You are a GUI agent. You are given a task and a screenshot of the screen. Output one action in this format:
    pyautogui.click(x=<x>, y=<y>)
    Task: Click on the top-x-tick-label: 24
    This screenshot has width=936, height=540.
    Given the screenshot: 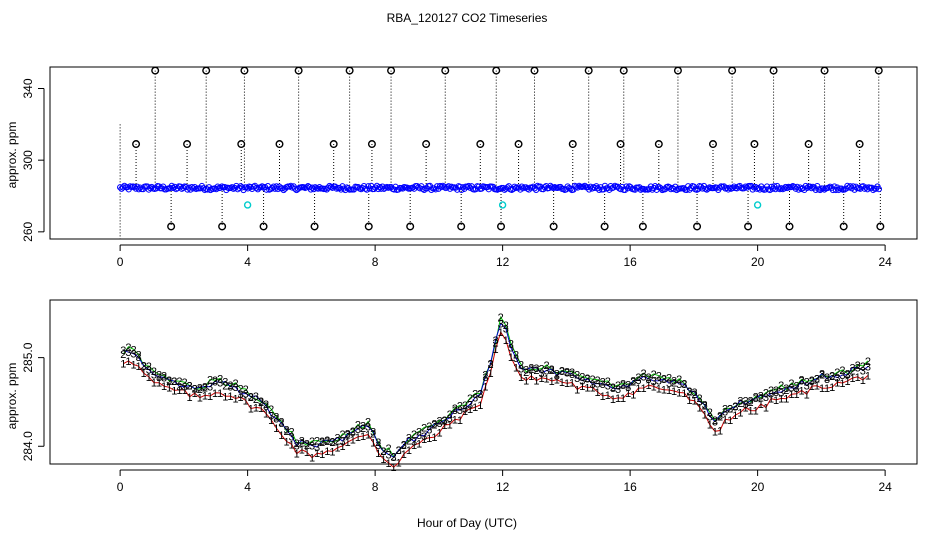 What is the action you would take?
    pyautogui.click(x=885, y=262)
    